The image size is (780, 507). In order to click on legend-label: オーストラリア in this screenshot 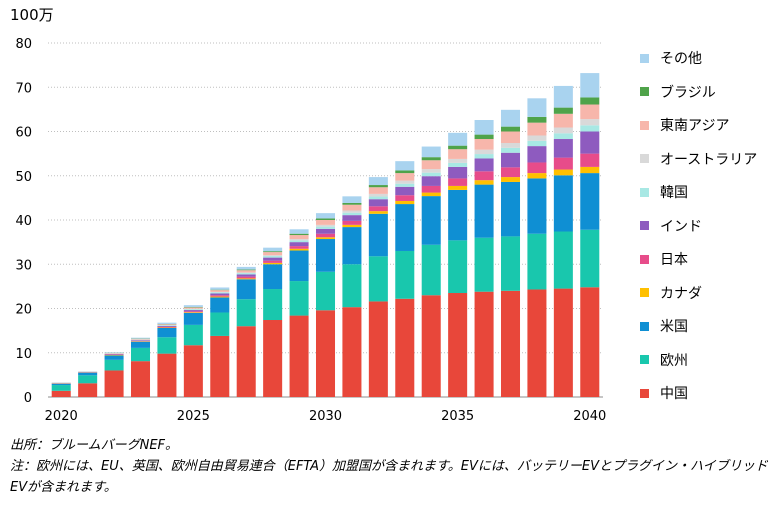, I will do `click(709, 159)`.